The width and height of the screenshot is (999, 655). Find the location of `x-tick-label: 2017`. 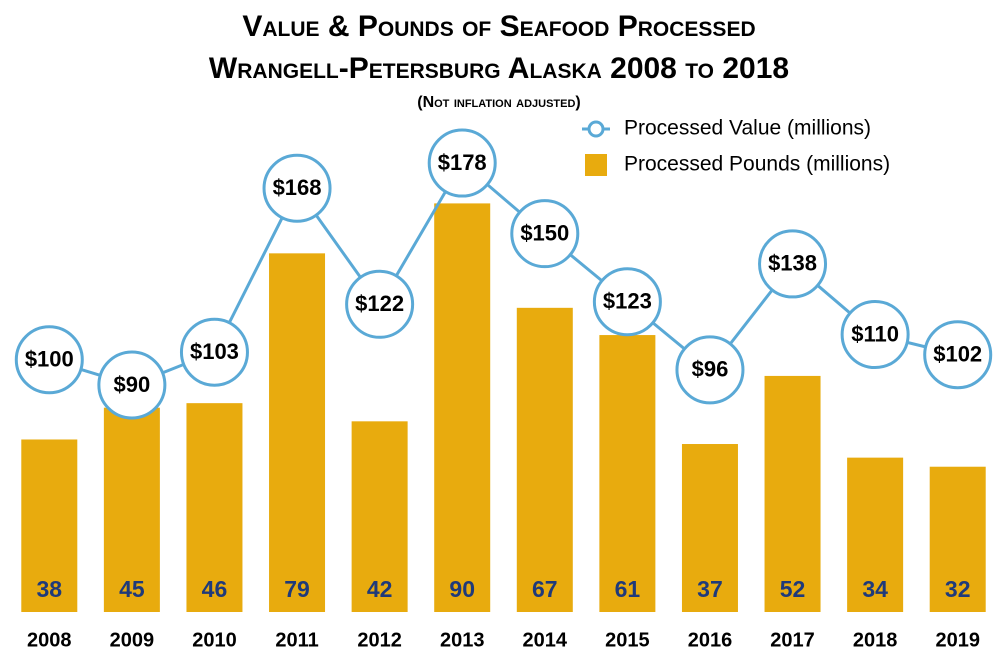

x-tick-label: 2017 is located at coordinates (792, 640).